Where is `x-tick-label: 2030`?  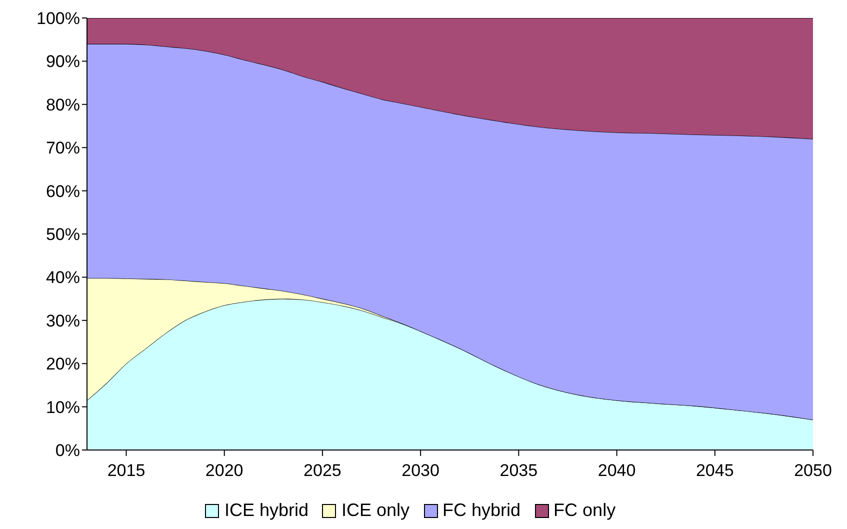 x-tick-label: 2030 is located at coordinates (421, 470).